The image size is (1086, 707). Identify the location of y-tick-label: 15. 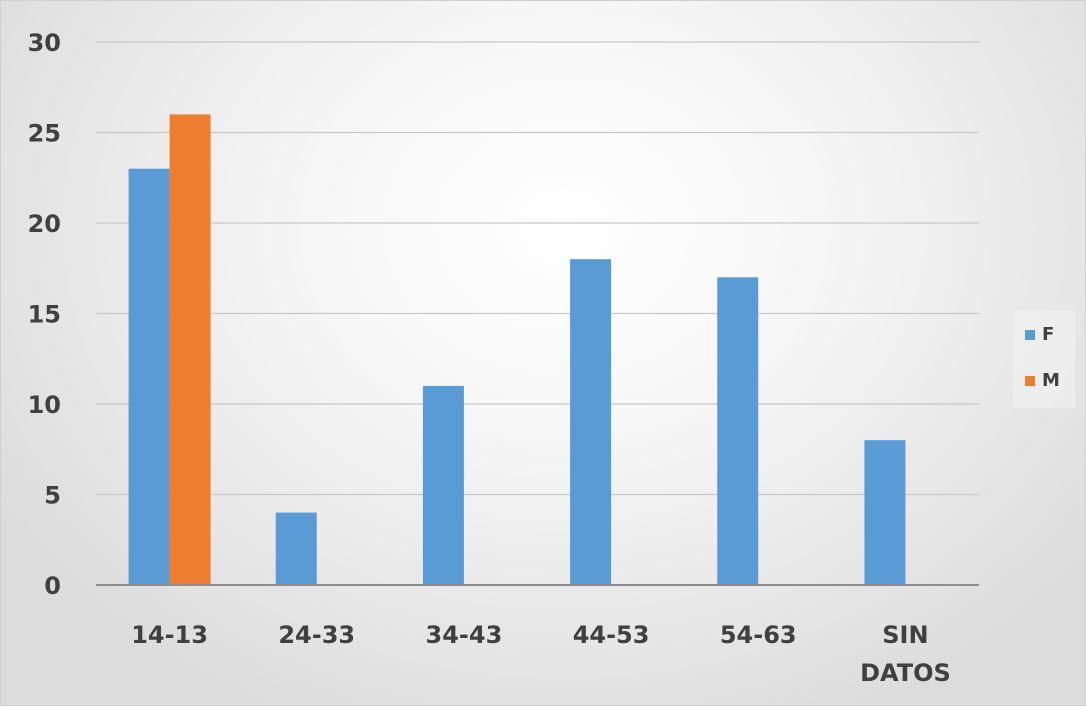
(44, 315).